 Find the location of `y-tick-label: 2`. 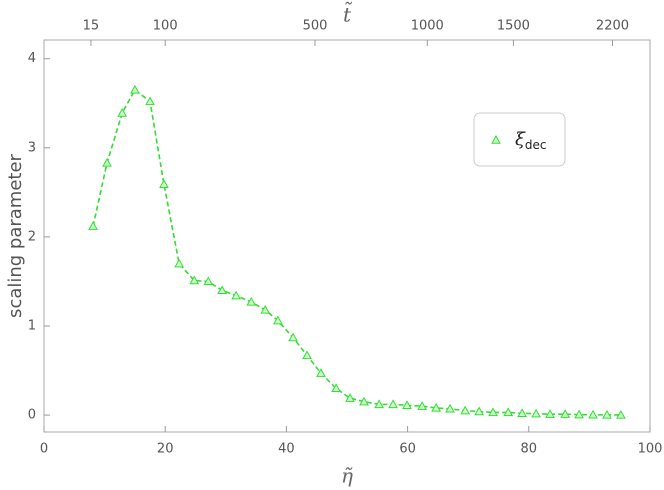

y-tick-label: 2 is located at coordinates (32, 236).